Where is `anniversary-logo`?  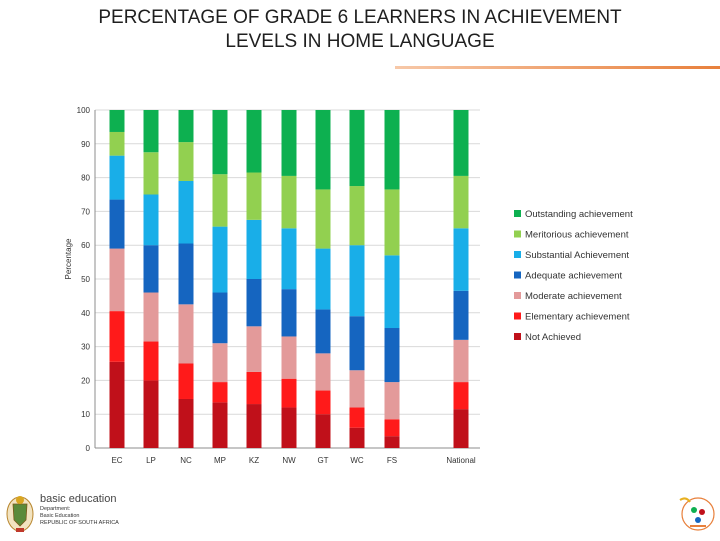
anniversary-logo is located at coordinates (693, 514).